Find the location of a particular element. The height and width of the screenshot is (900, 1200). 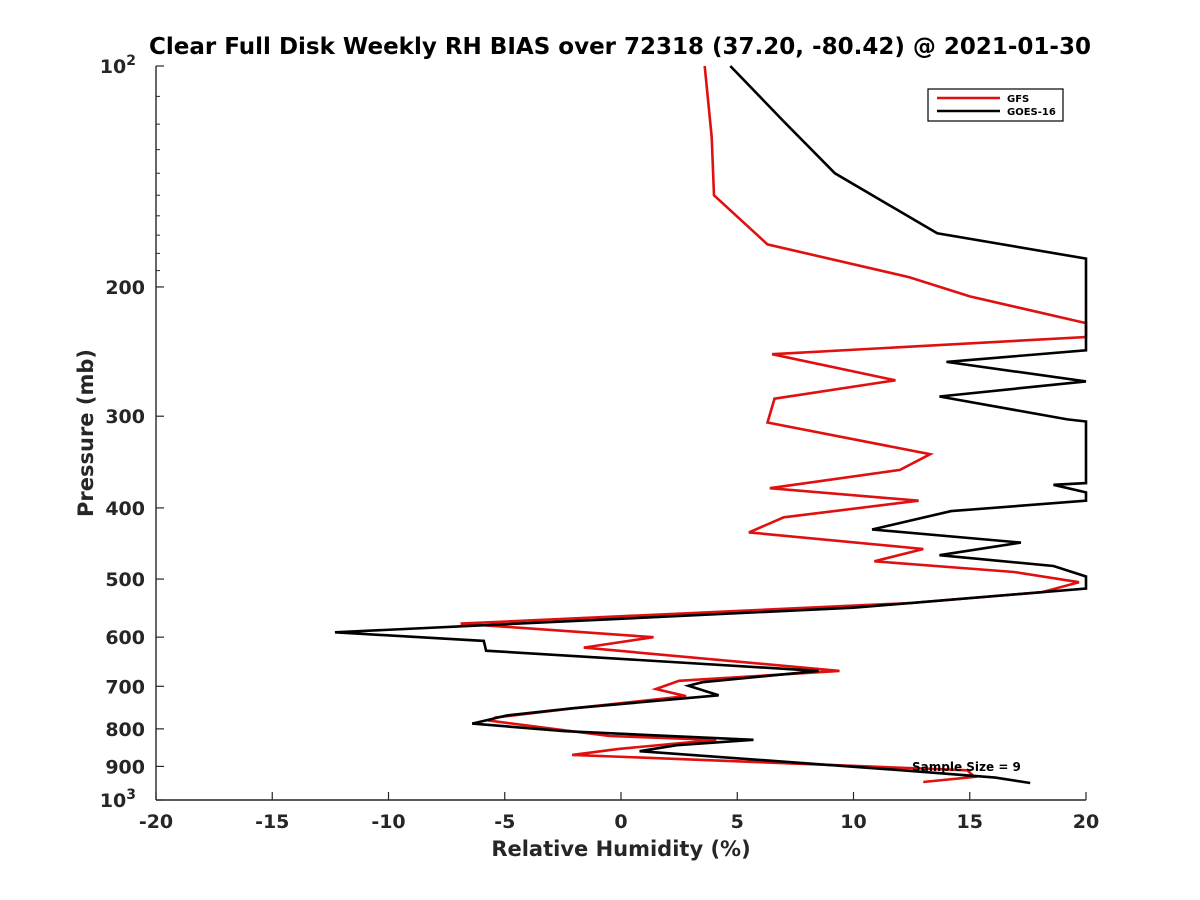

x-tick-label: 10 is located at coordinates (853, 822).